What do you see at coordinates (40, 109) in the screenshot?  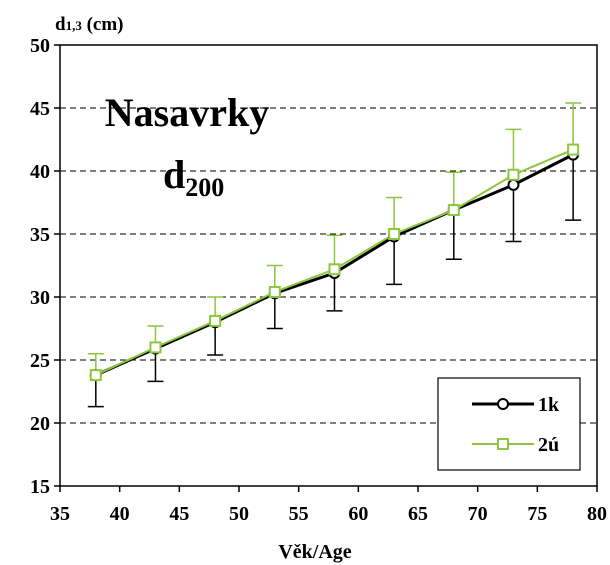 I see `y-tick-label-45: 45` at bounding box center [40, 109].